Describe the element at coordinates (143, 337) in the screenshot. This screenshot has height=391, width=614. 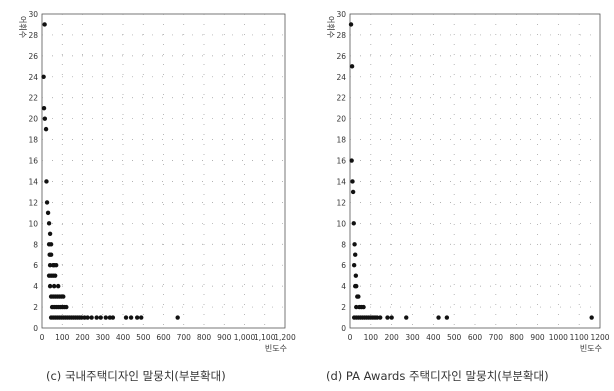
I see `x-tick-label: 500` at that location.